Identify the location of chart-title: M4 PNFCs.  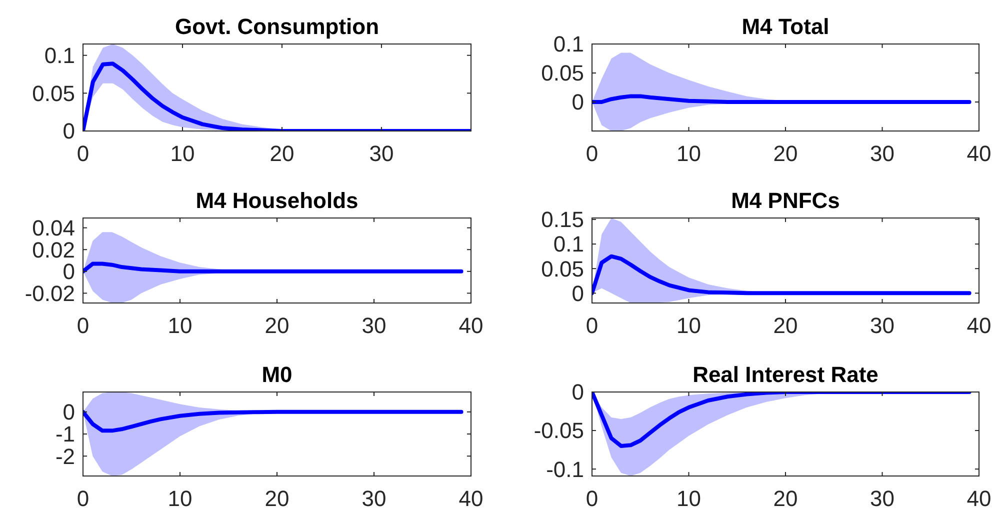
(785, 200).